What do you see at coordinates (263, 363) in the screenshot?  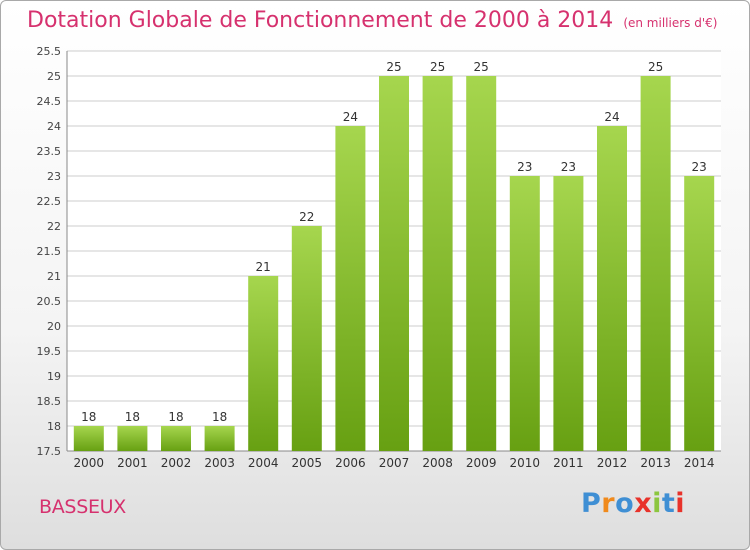 I see `bar-2004` at bounding box center [263, 363].